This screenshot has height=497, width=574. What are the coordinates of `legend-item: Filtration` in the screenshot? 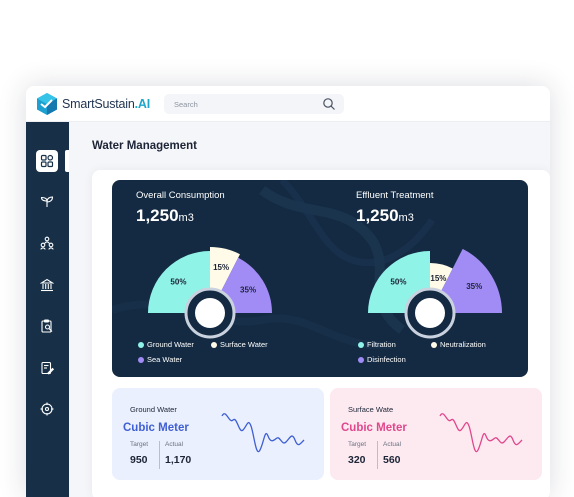 It's located at (377, 344).